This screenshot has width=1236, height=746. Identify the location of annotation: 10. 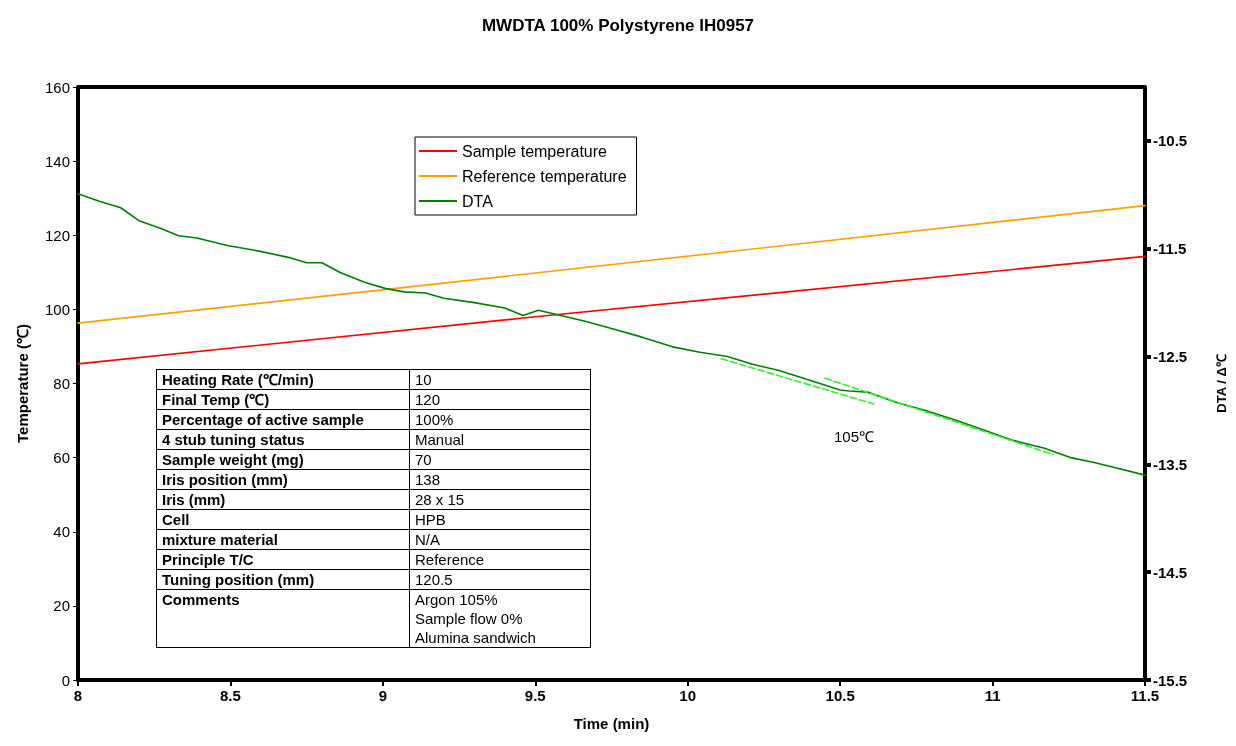
(500, 379).